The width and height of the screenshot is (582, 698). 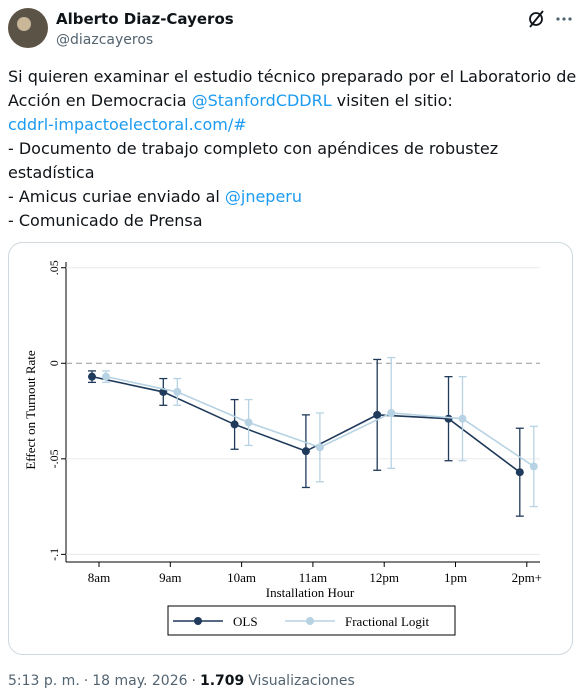 What do you see at coordinates (145, 19) in the screenshot?
I see `author-name: Alberto Diaz-Cayeros` at bounding box center [145, 19].